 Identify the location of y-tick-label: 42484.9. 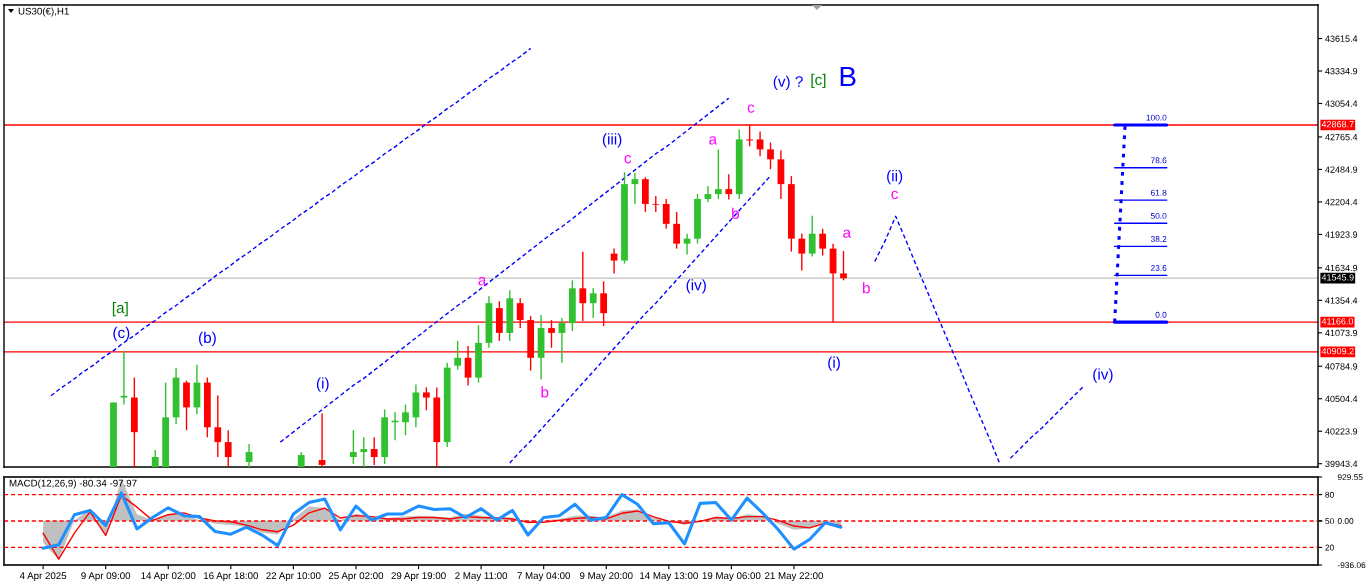
(1341, 169).